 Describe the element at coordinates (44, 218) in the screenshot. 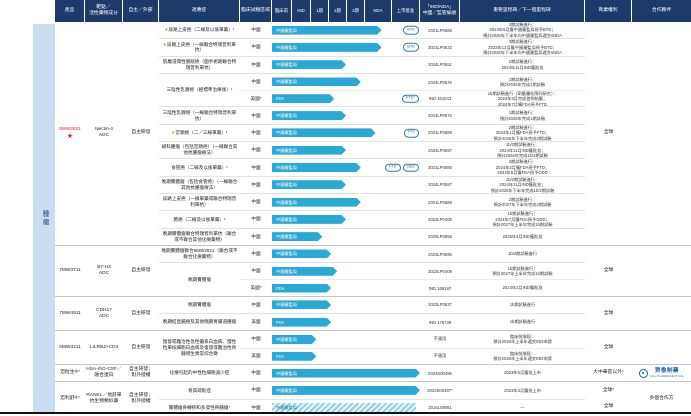

I see `category-band: 腫瘤` at that location.